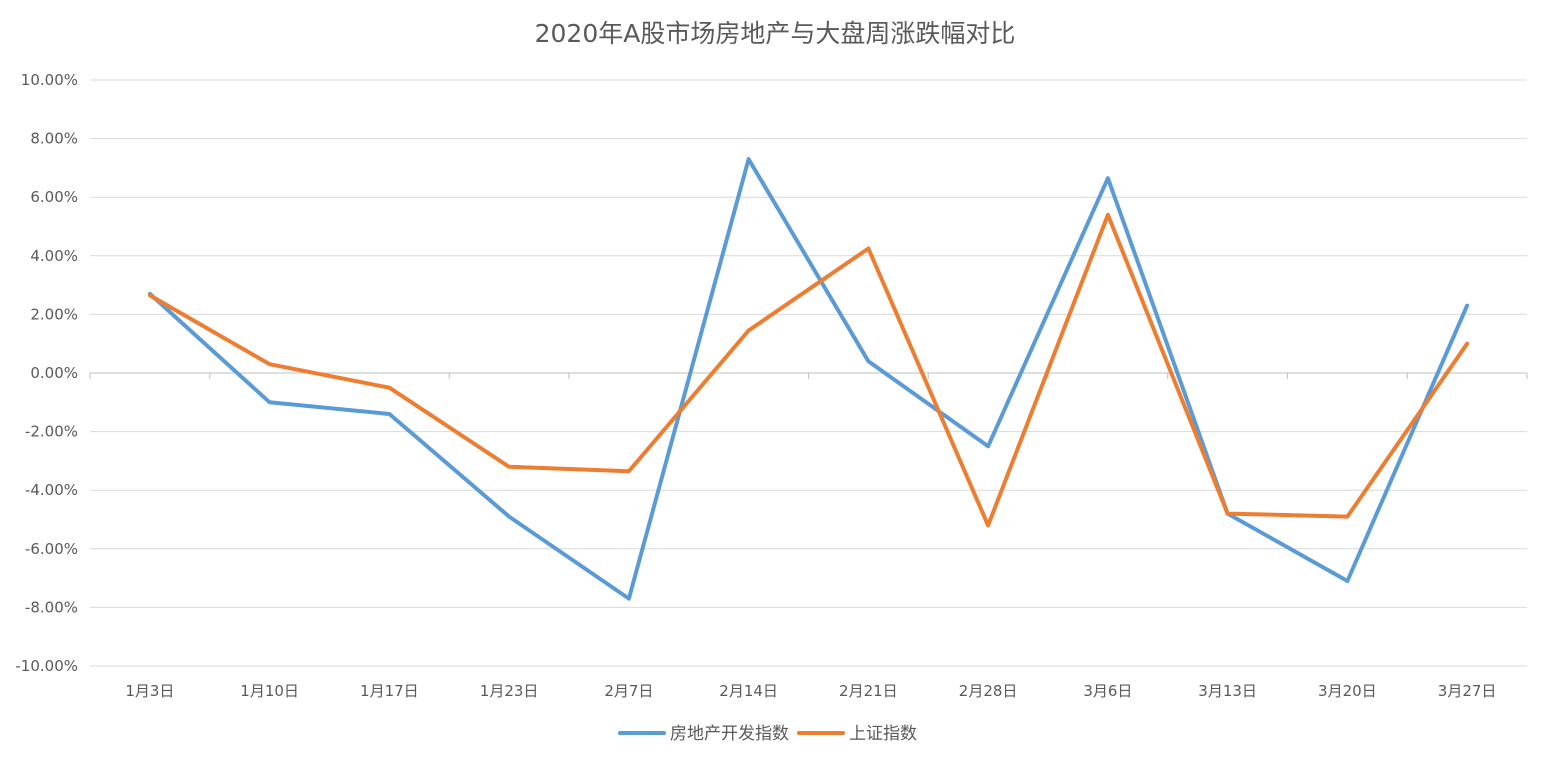 This screenshot has width=1550, height=764. I want to click on y-tick-label: 6.00%, so click(54, 197).